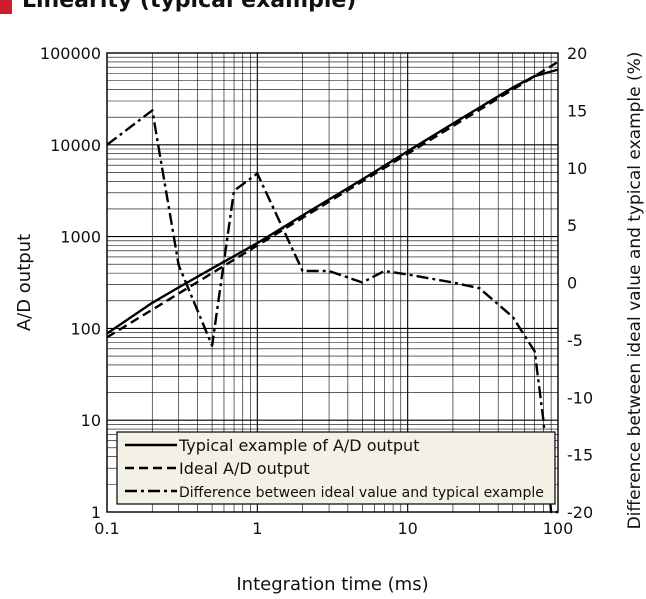  I want to click on legend-box, so click(336, 468).